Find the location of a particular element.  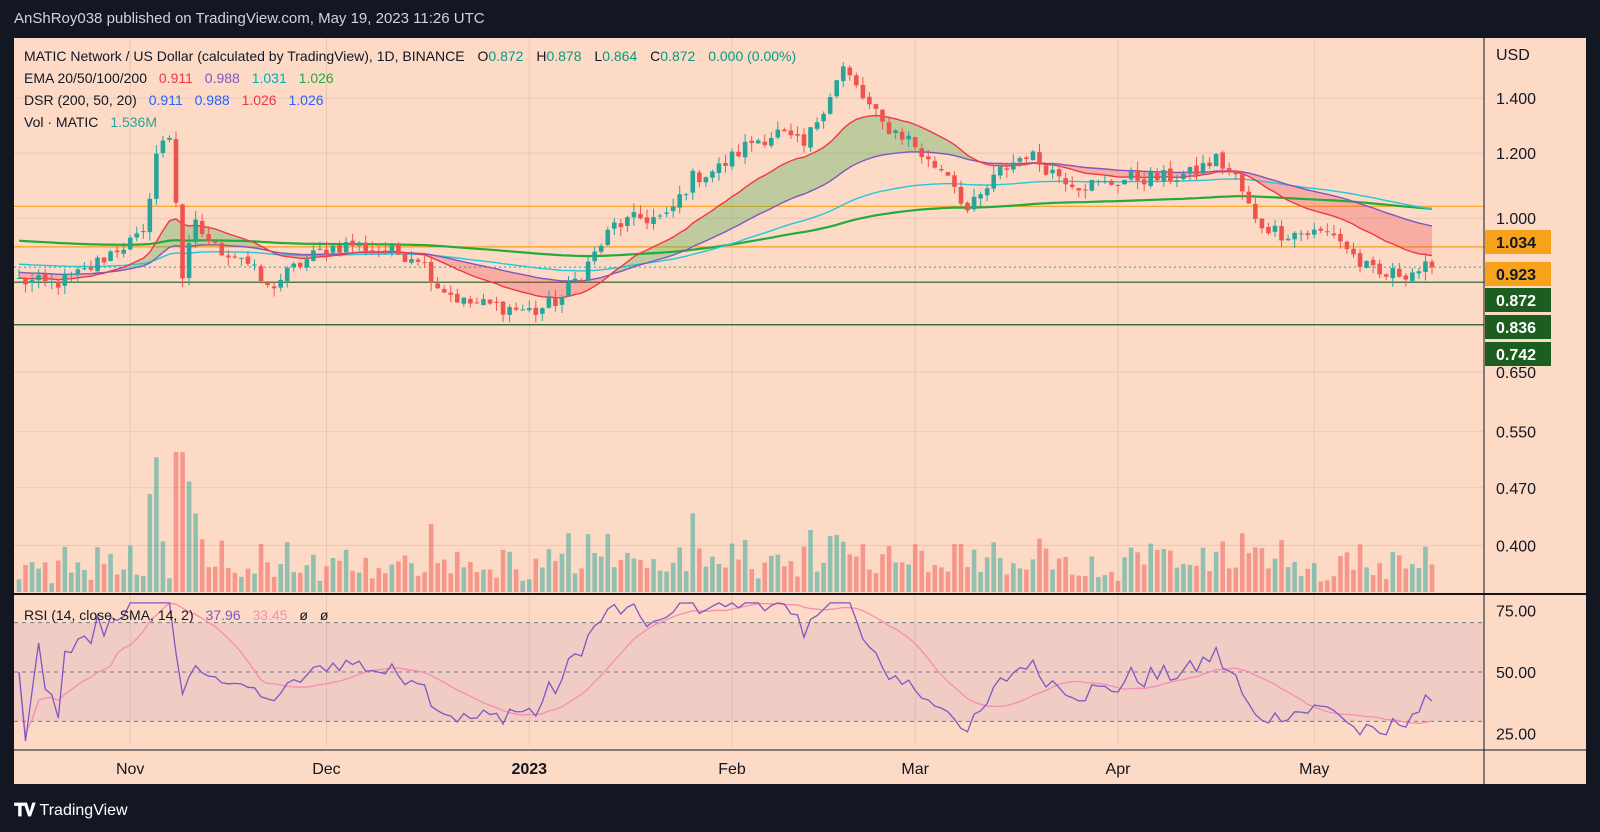

legend-high-label: H is located at coordinates (541, 56).